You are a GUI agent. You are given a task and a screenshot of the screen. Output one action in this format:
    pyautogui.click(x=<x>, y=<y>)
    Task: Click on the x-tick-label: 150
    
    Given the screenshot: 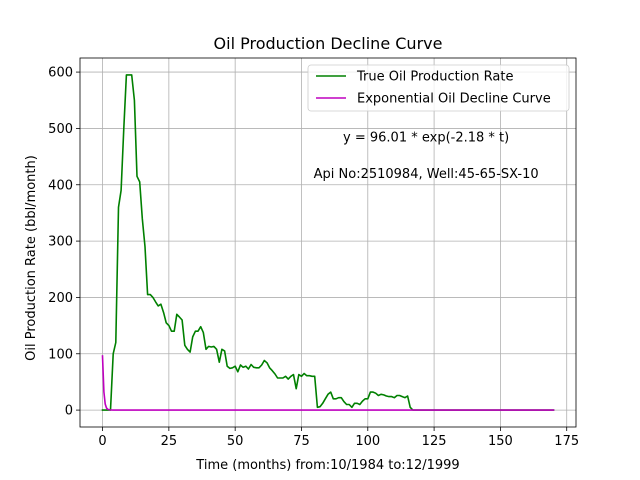 What is the action you would take?
    pyautogui.click(x=500, y=441)
    